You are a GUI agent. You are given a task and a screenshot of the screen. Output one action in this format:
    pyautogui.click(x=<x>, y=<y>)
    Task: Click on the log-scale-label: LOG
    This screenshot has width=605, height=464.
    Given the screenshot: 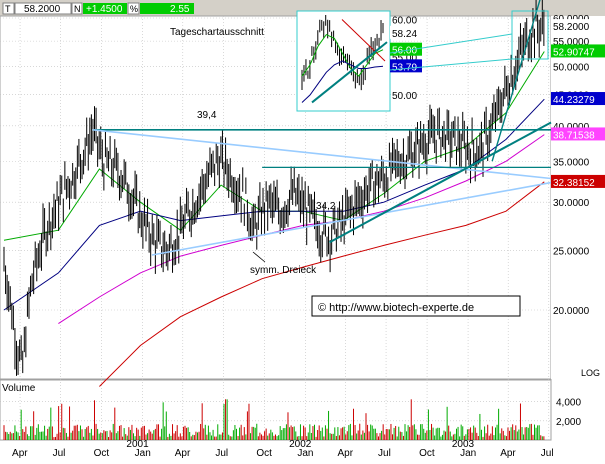 What is the action you would take?
    pyautogui.click(x=590, y=373)
    